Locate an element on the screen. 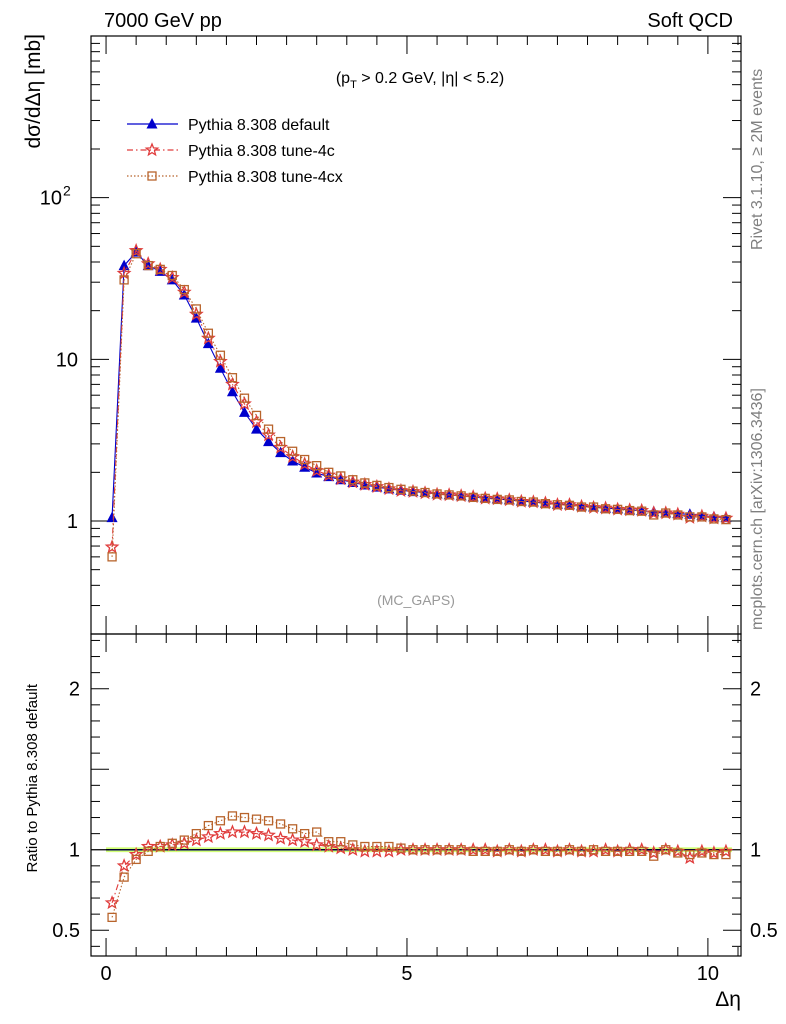 The image size is (786, 1024). ratio-y-tick-label: 0.5 is located at coordinates (66, 931).